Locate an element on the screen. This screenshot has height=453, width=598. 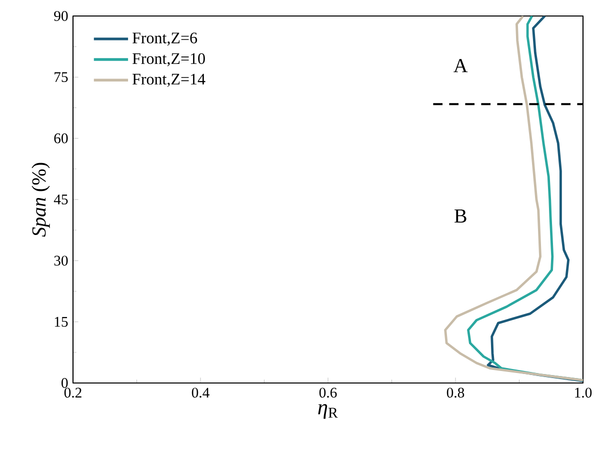
line-series is located at coordinates (535, 199).